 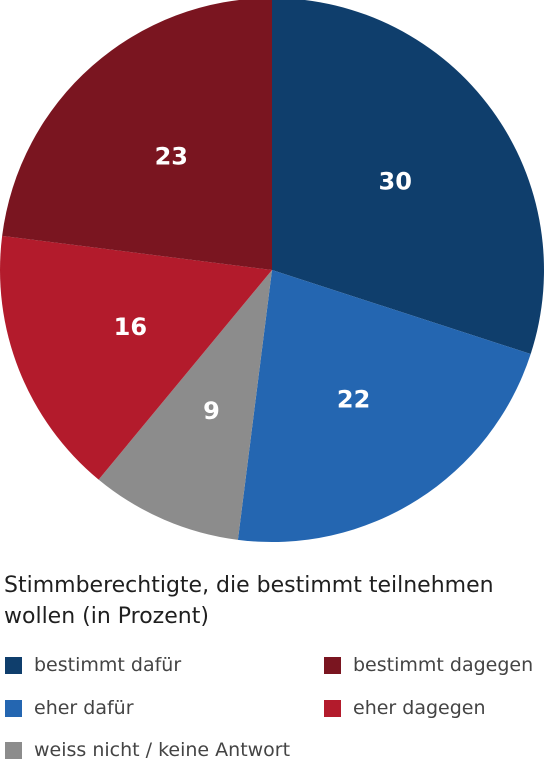 I want to click on legend-item: eher dafür, so click(x=69, y=708).